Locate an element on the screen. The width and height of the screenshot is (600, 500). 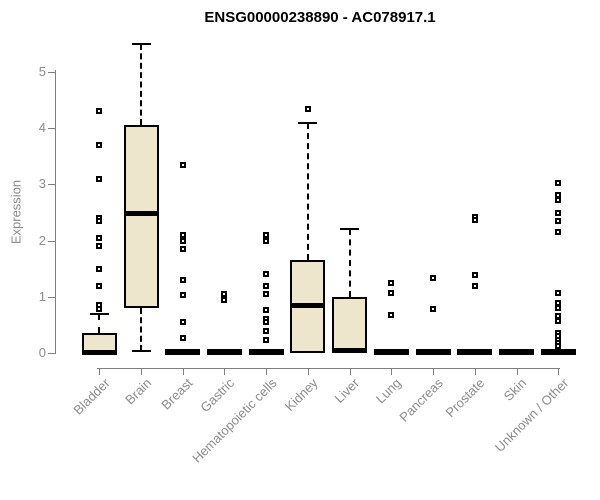
chart-title: ENSG00000238890 - AC078917.1 is located at coordinates (320, 17).